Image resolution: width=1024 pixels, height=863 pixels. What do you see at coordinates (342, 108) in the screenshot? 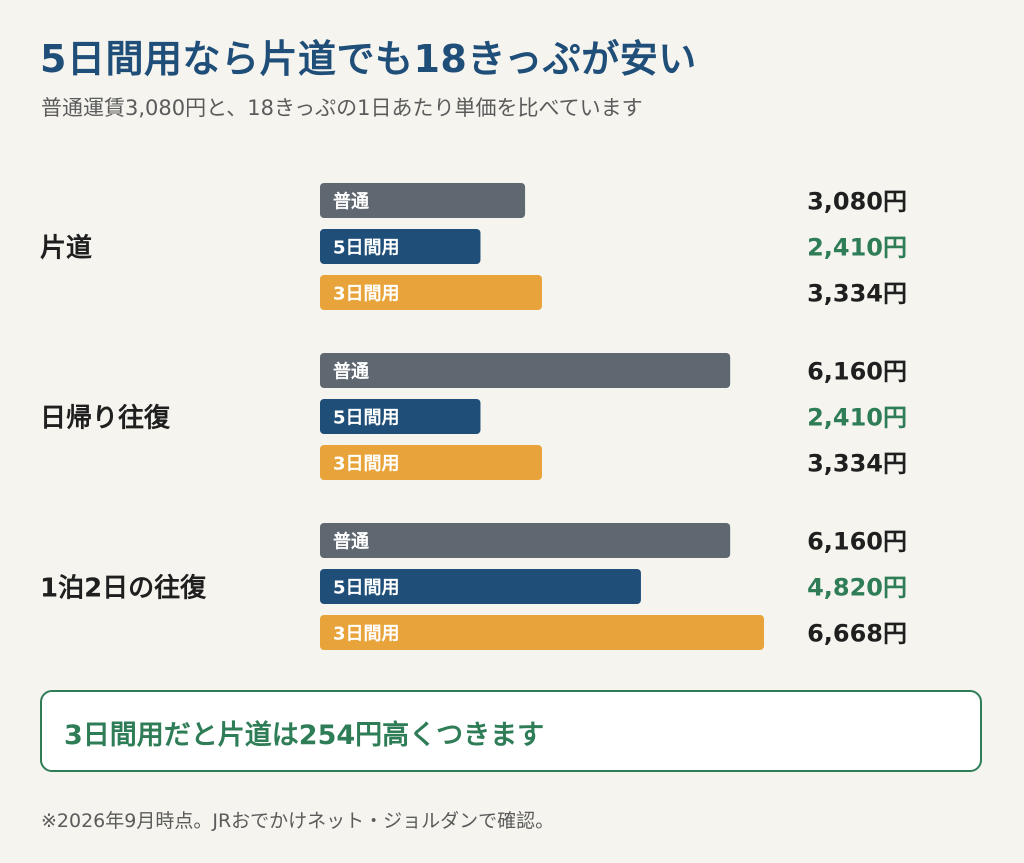
I see `chart-subtitle: 普通運賃3,080円と、18きっぷの1日あたり単価を比べています` at bounding box center [342, 108].